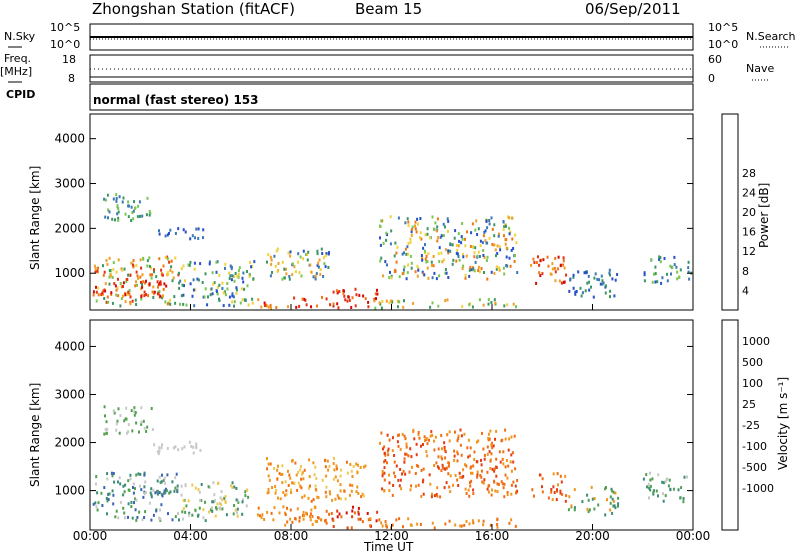 The width and height of the screenshot is (800, 554). Describe the element at coordinates (391, 536) in the screenshot. I see `xtick-label: 12:00` at that location.